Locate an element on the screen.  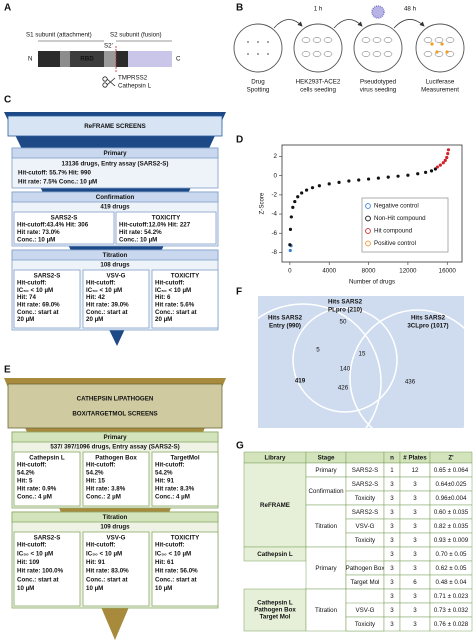
table-text: VSV-G is located at coordinates (365, 610).